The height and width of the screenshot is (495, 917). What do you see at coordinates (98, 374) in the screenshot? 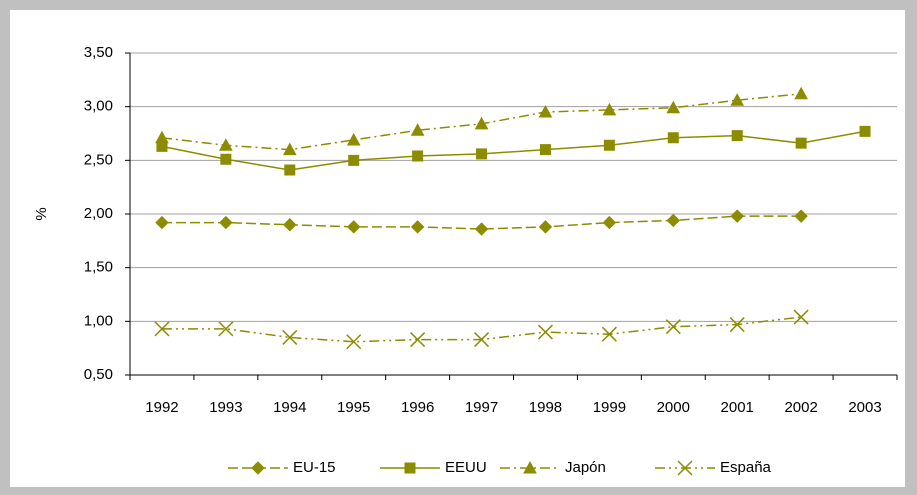
I see `y-tick-label: 0,50` at bounding box center [98, 374].